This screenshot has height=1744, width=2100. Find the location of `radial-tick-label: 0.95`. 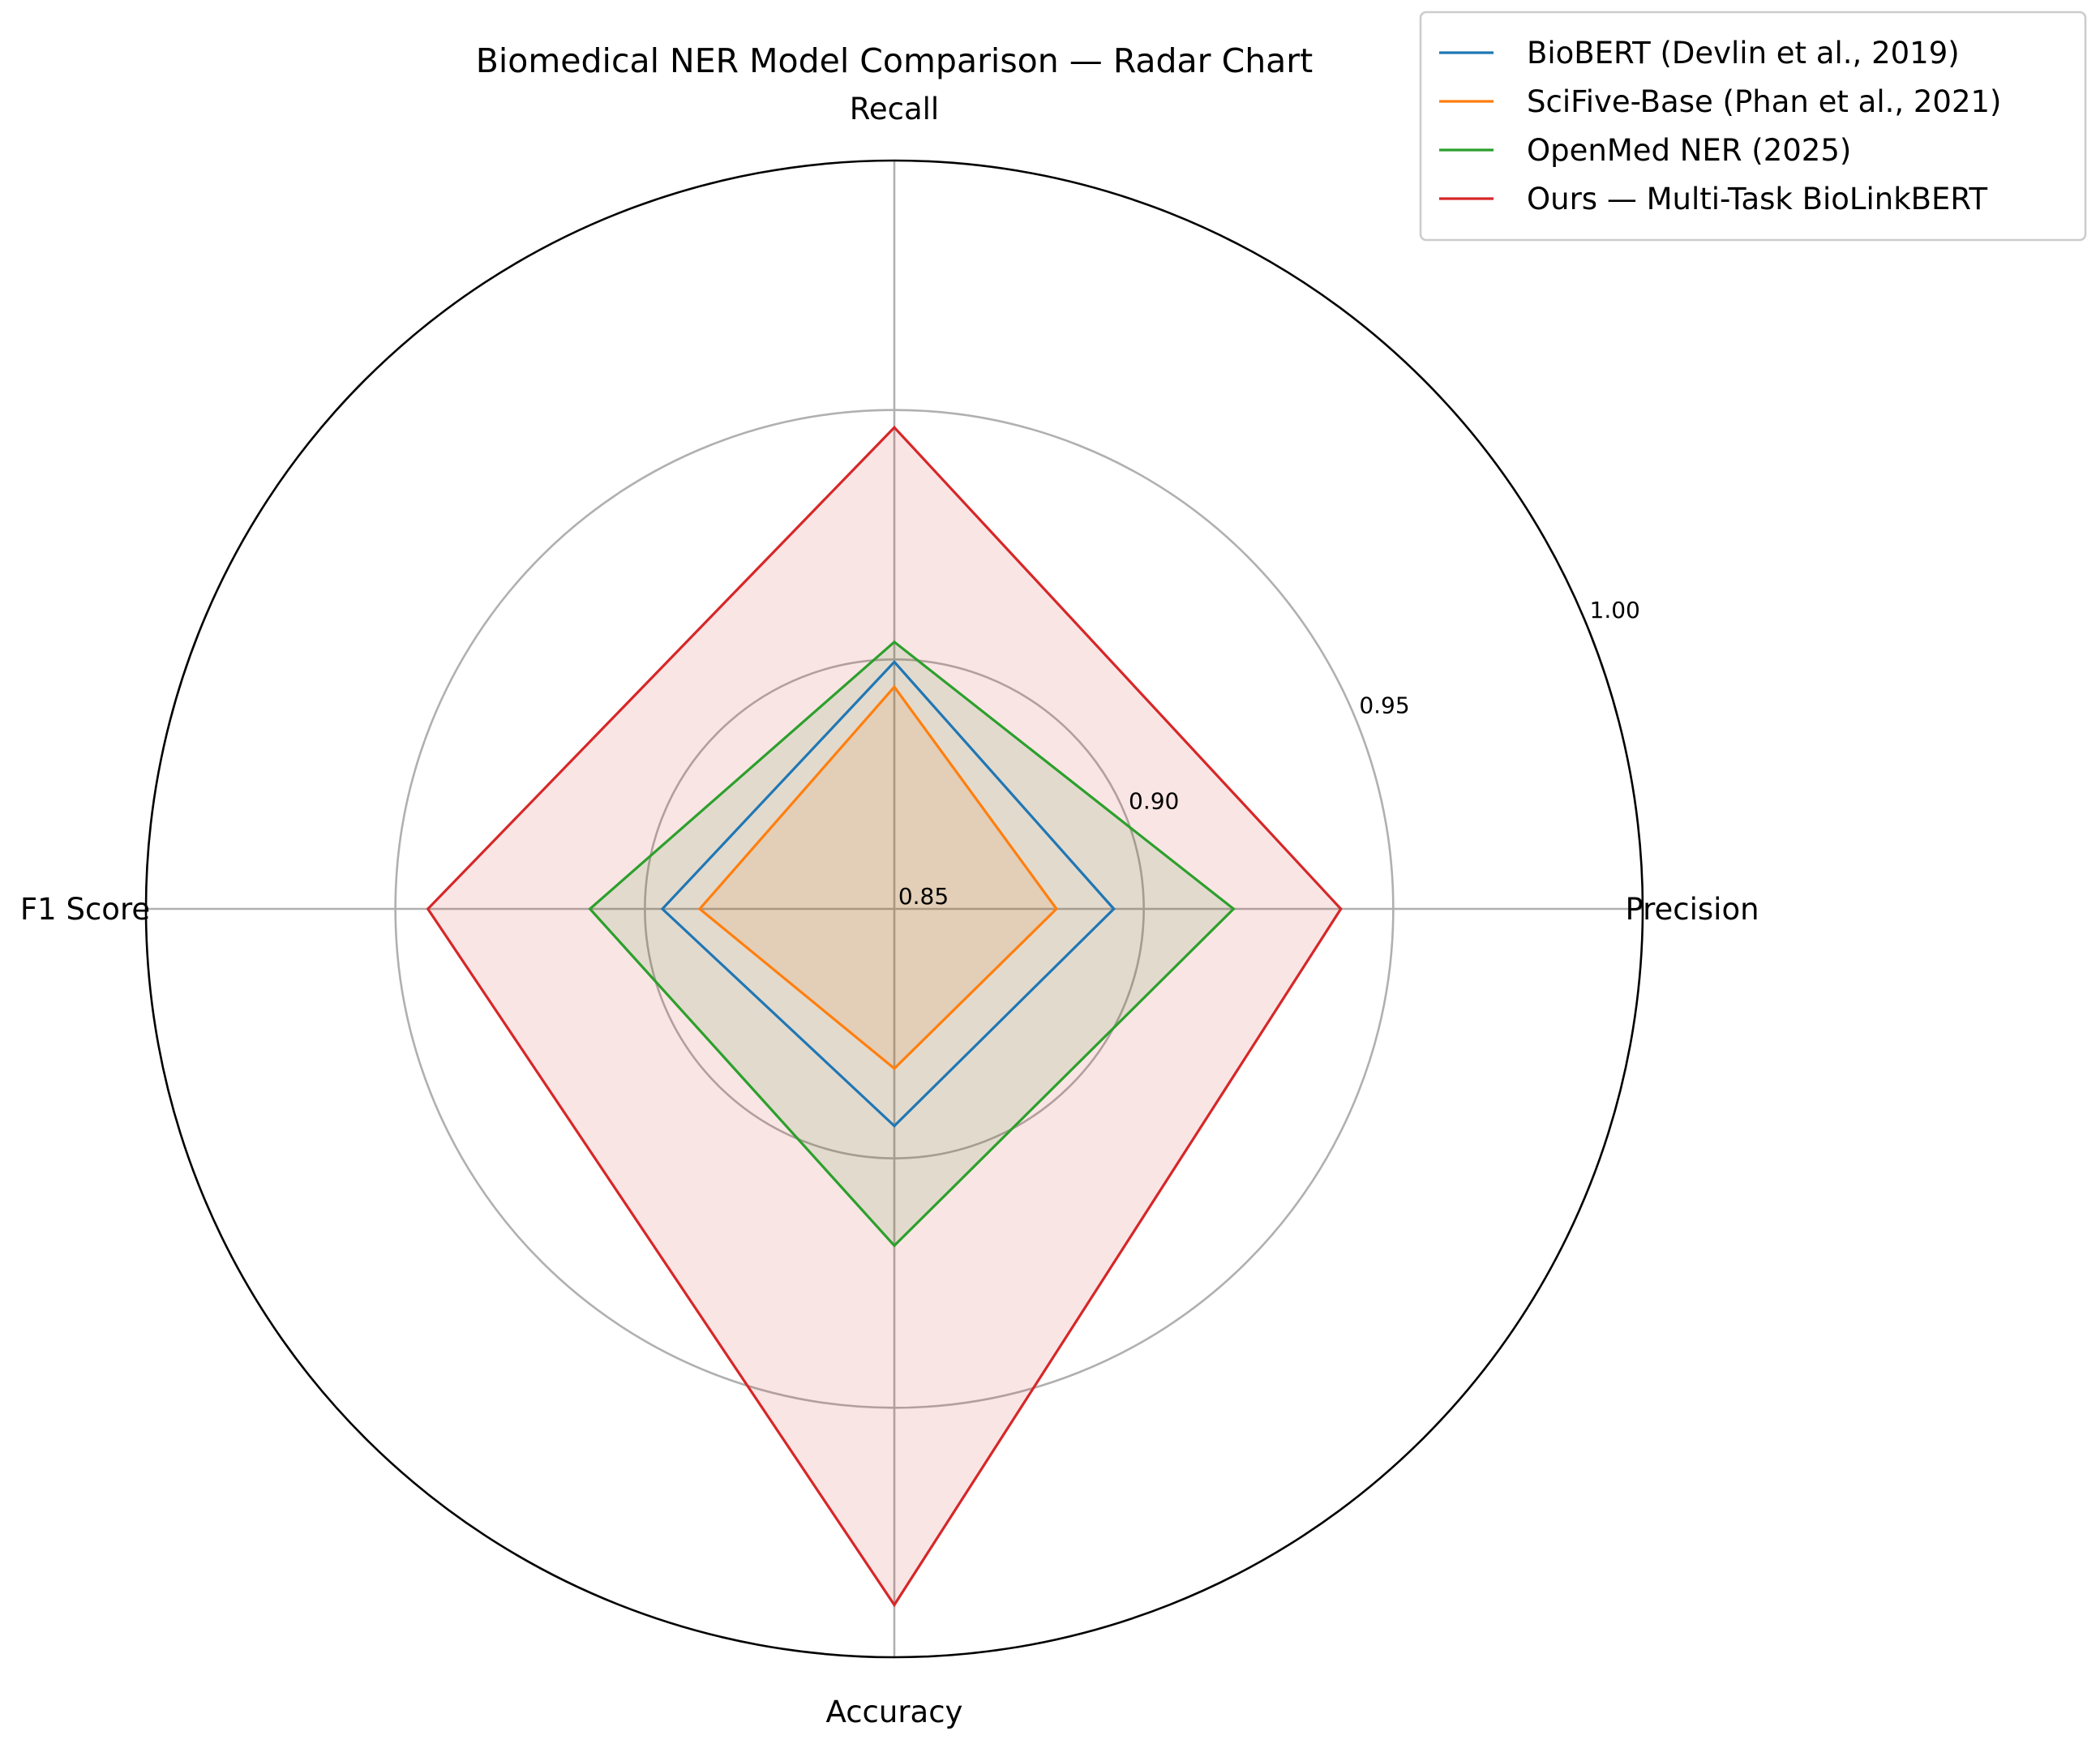

radial-tick-label: 0.95 is located at coordinates (1384, 705).